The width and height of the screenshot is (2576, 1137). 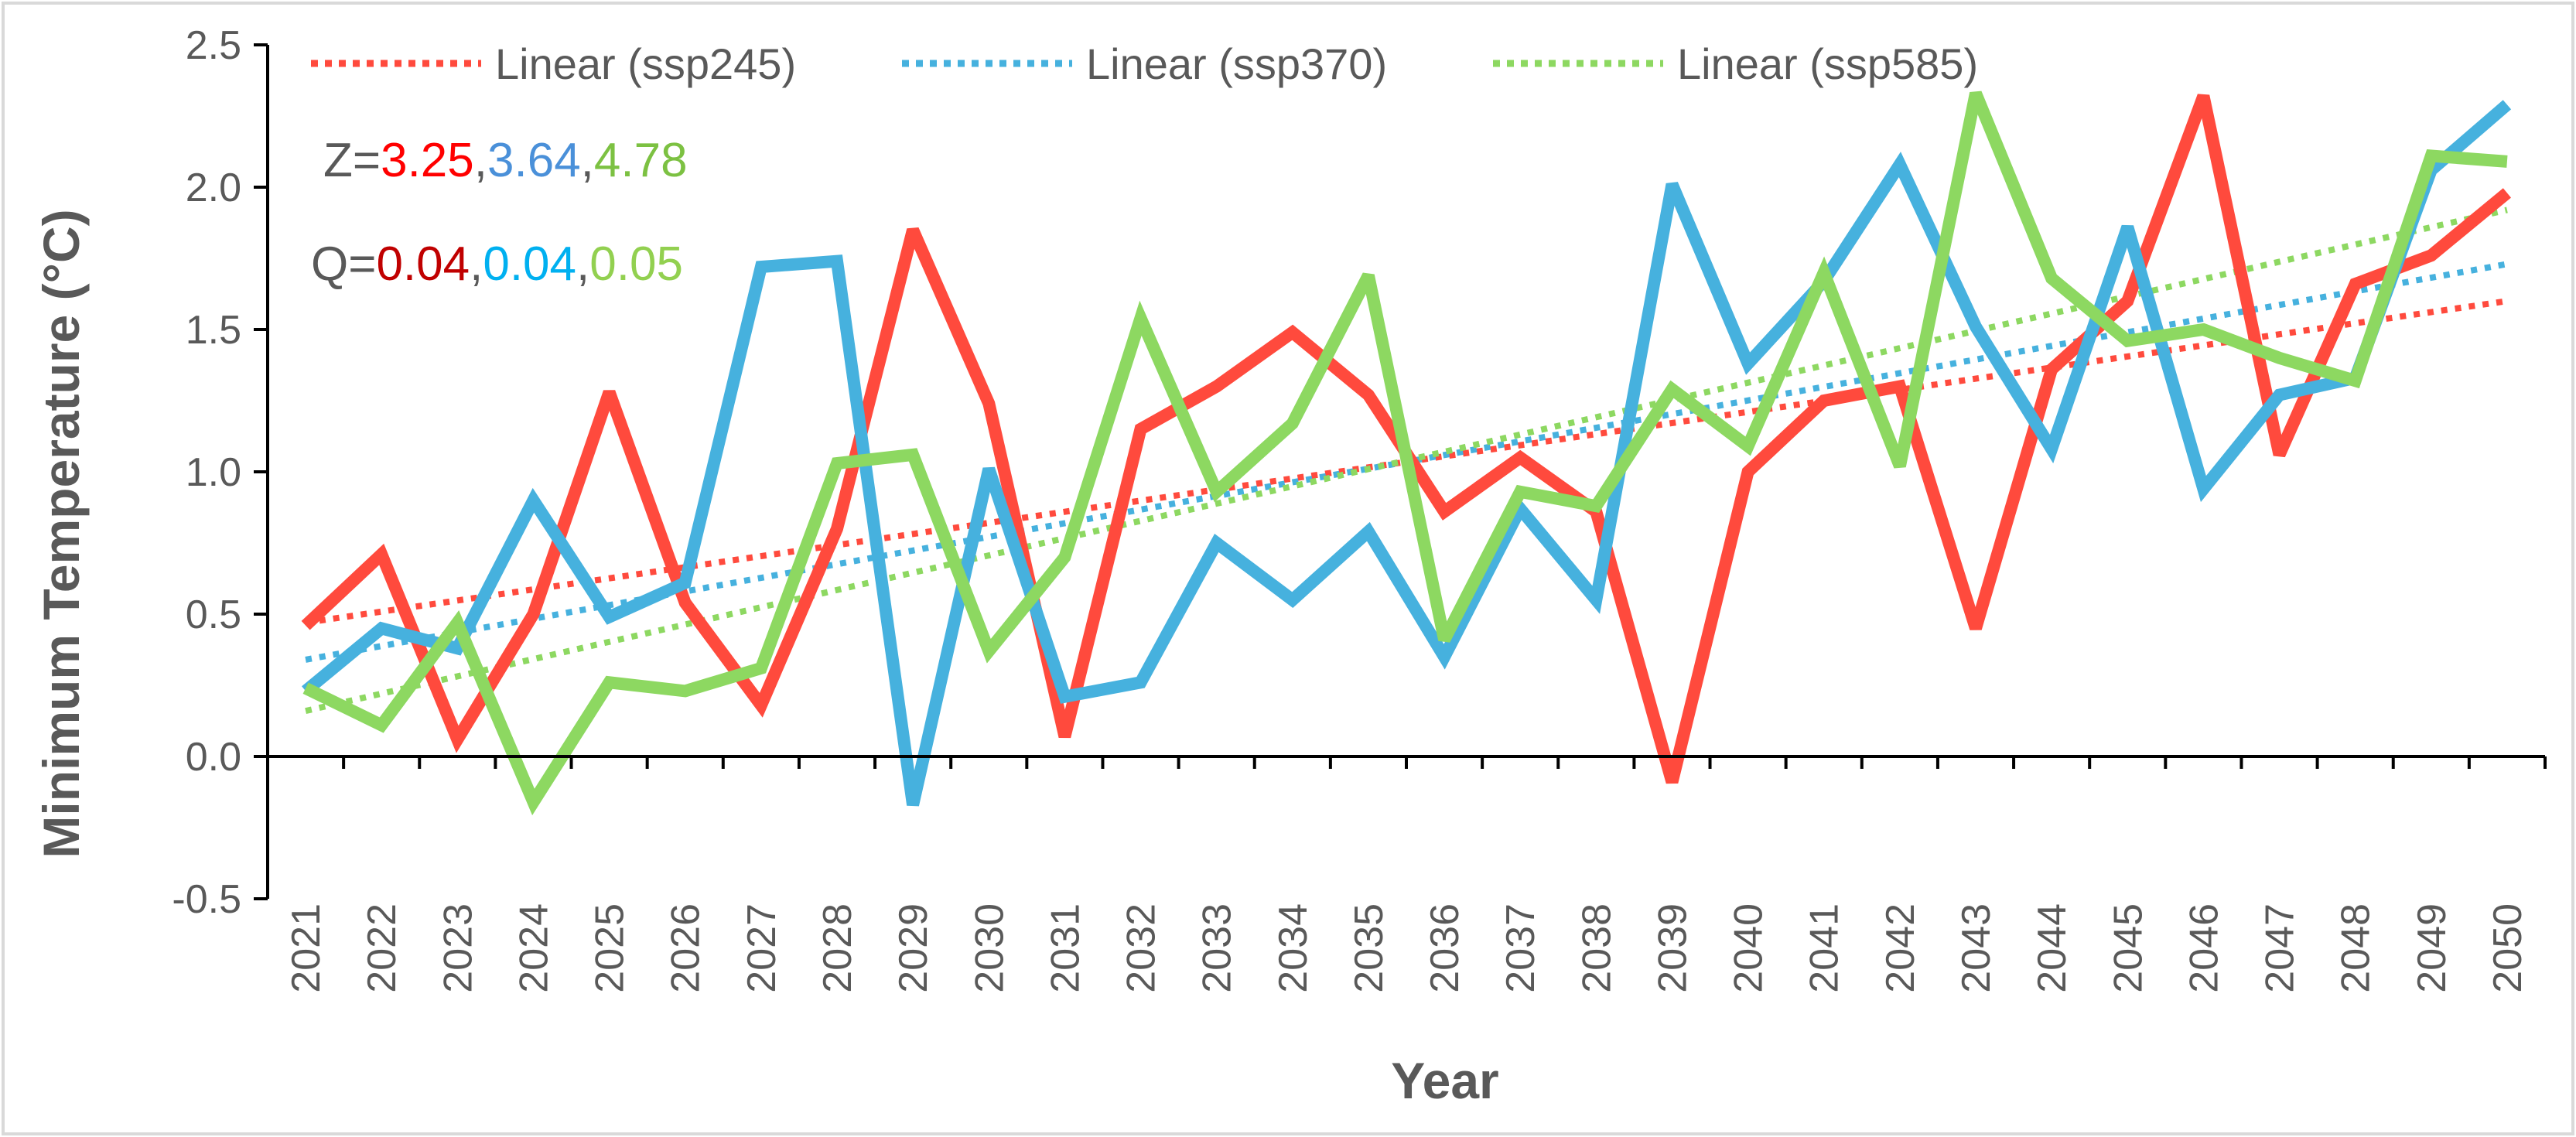 What do you see at coordinates (213, 330) in the screenshot?
I see `y-tick-label: 1.5` at bounding box center [213, 330].